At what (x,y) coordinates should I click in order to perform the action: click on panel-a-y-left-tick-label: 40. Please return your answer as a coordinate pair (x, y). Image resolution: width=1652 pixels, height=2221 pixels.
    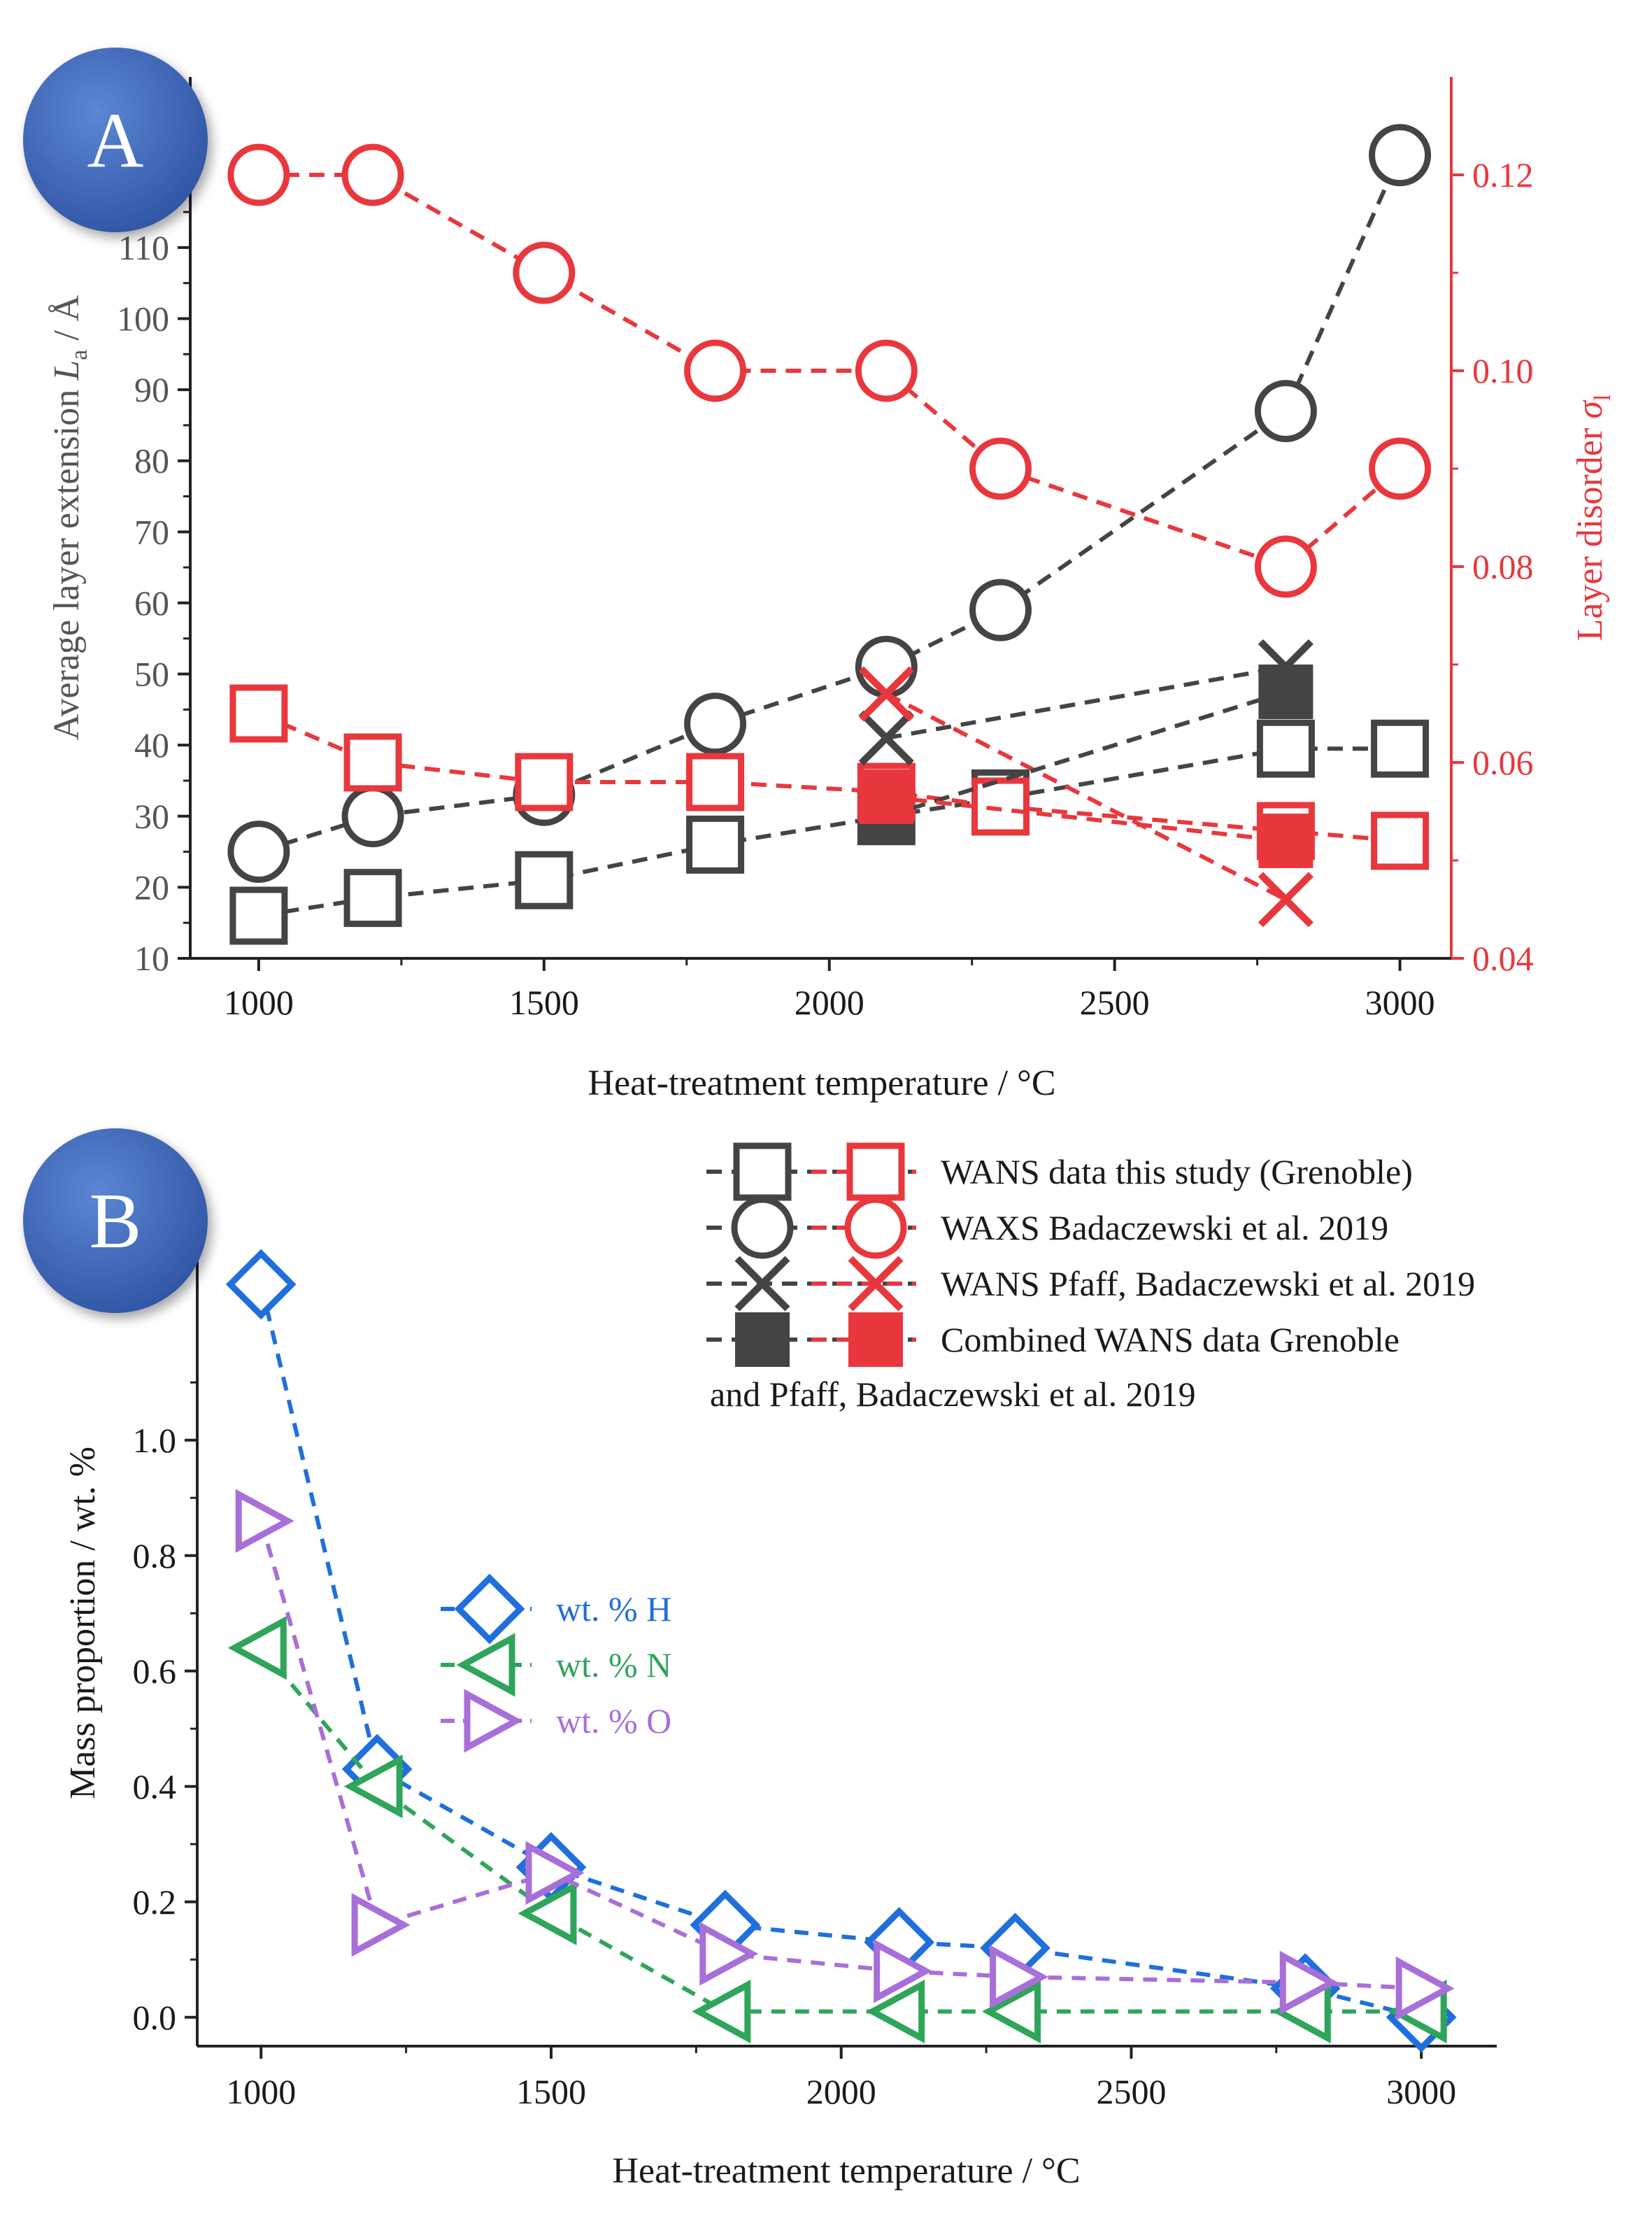
    Looking at the image, I should click on (151, 745).